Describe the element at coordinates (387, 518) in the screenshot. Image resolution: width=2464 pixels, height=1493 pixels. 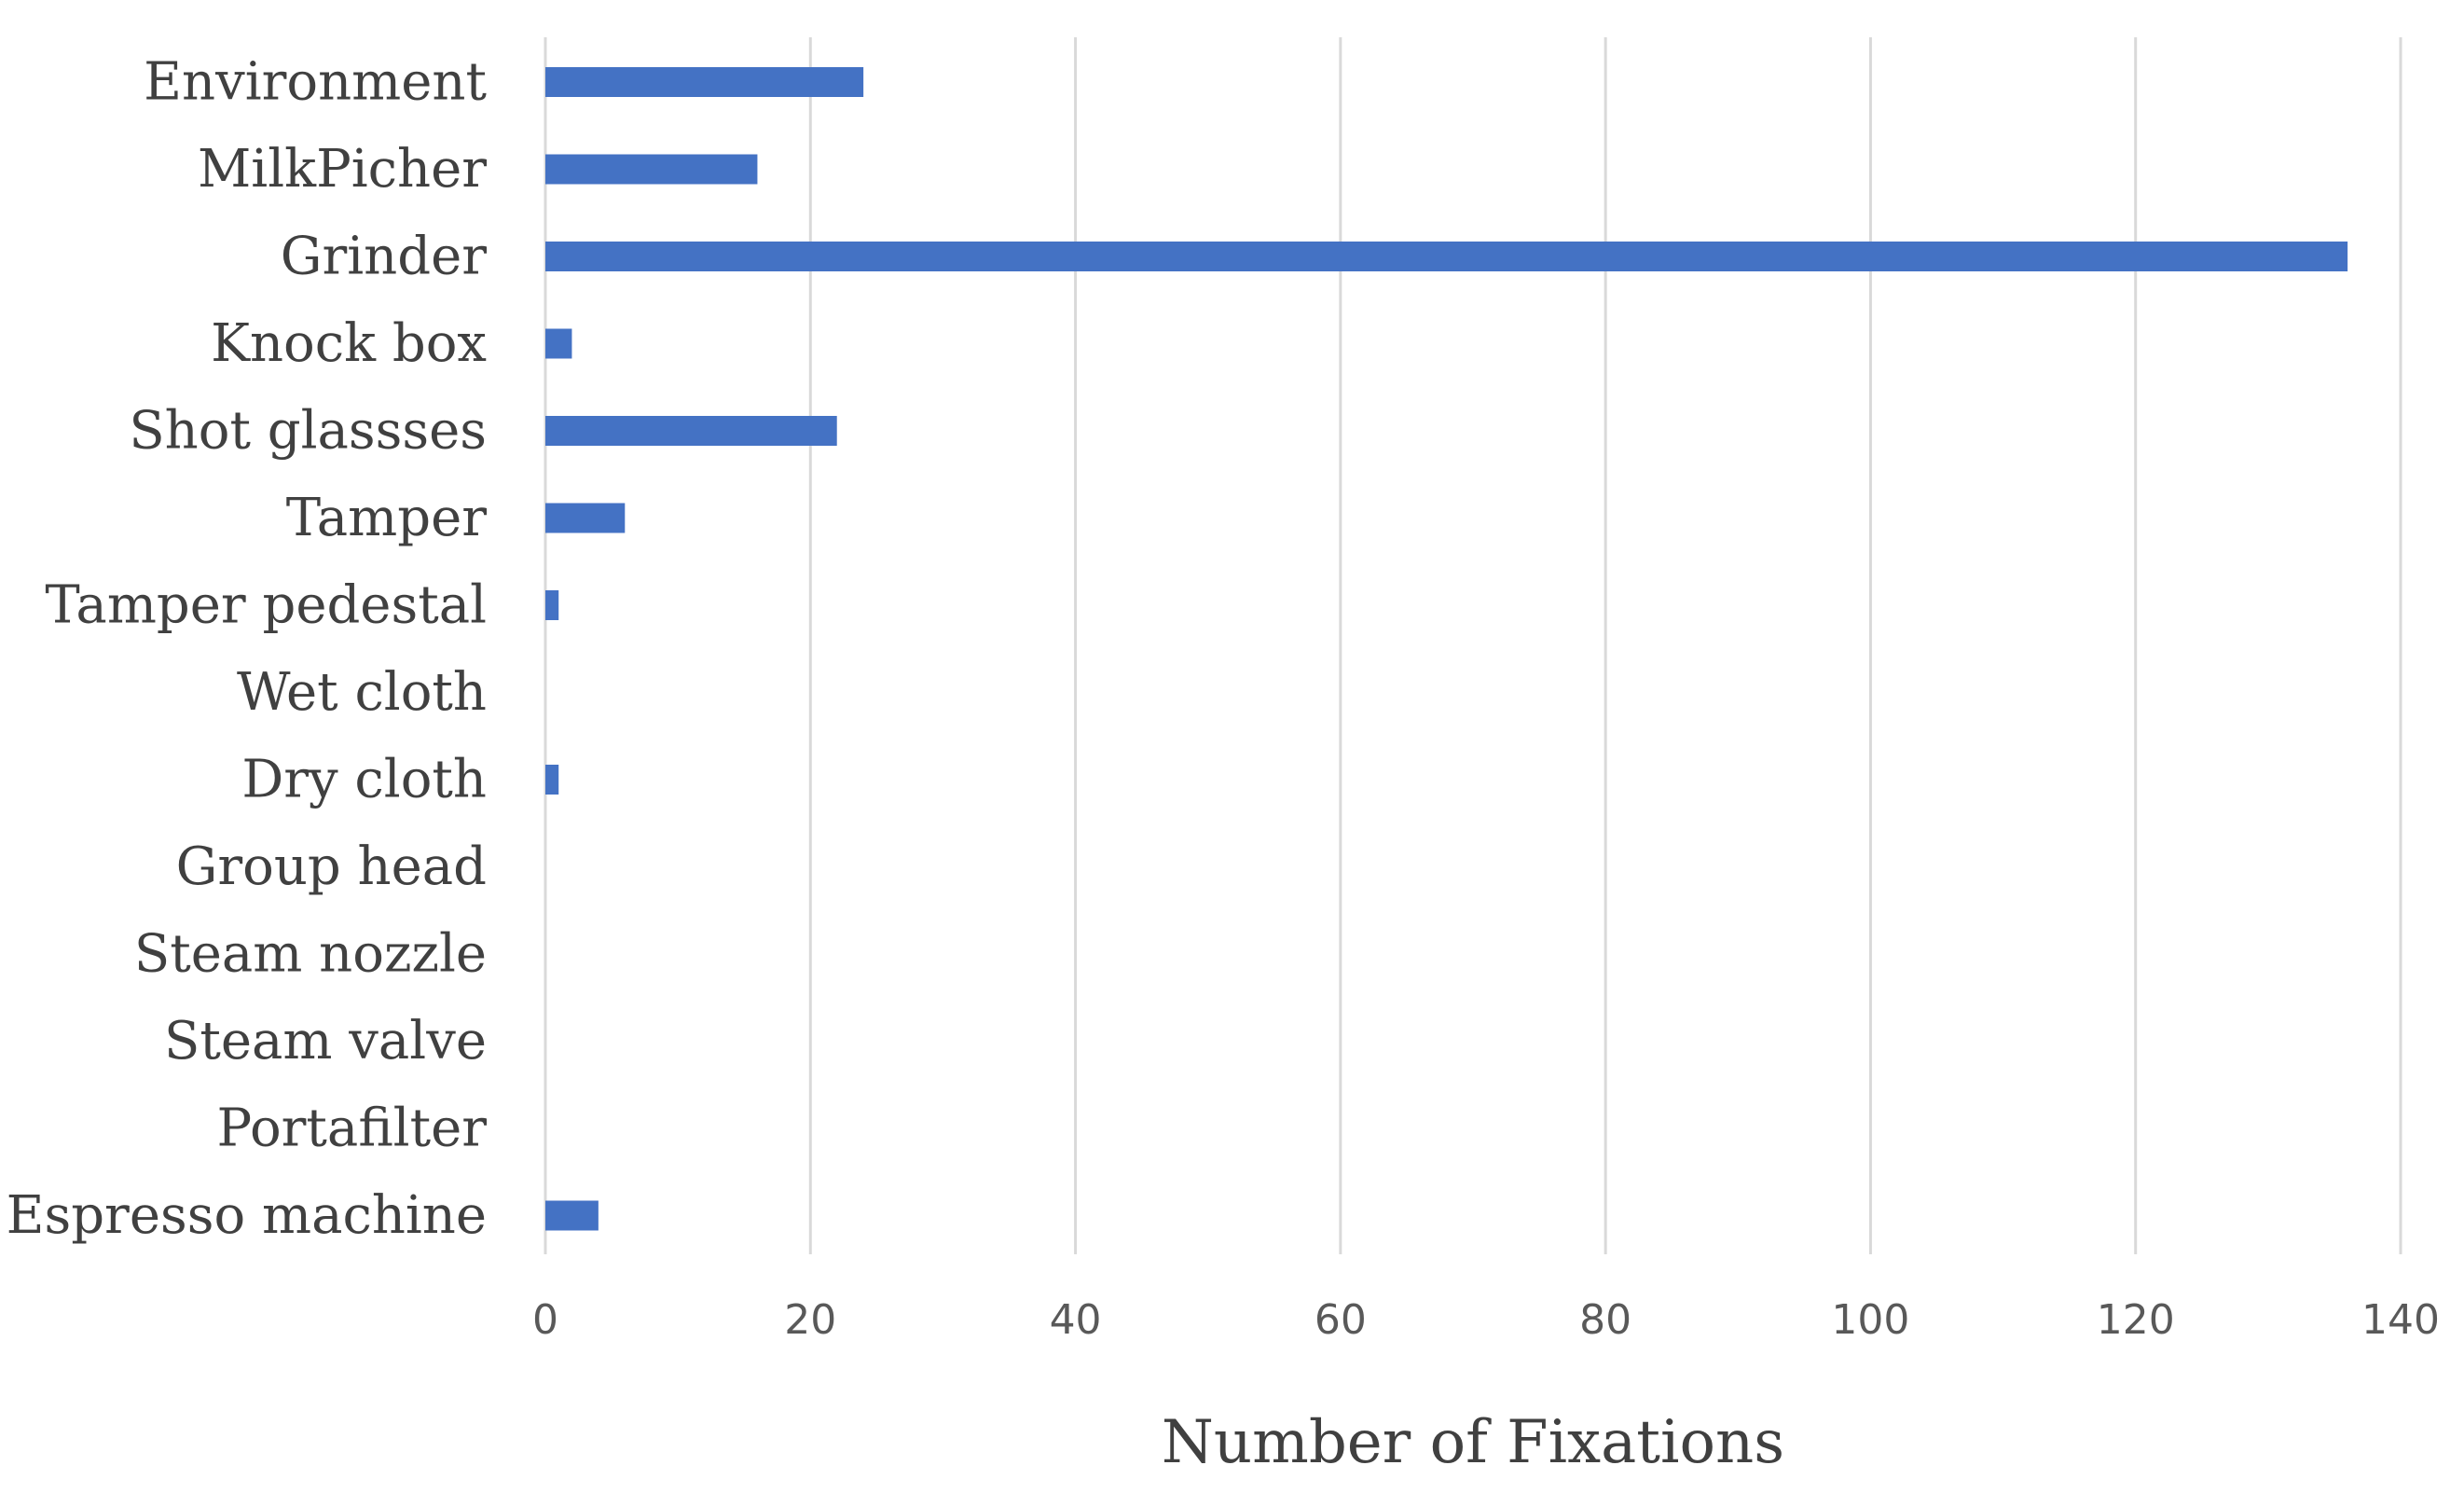
I see `category-label: Tamper` at that location.